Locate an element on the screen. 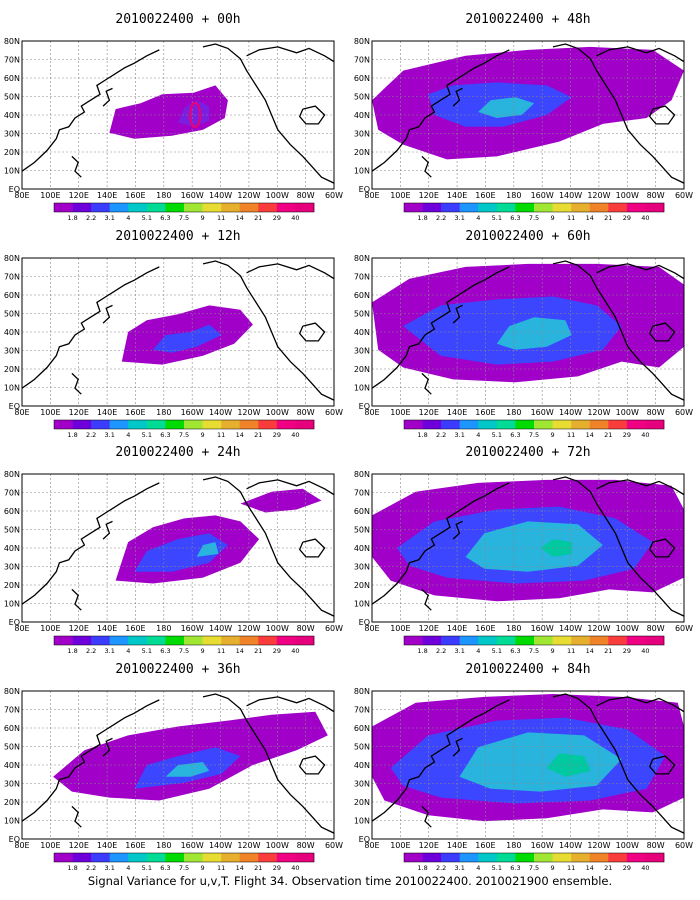 This screenshot has height=900, width=700. latitude-tick-label: 40N is located at coordinates (362, 115).